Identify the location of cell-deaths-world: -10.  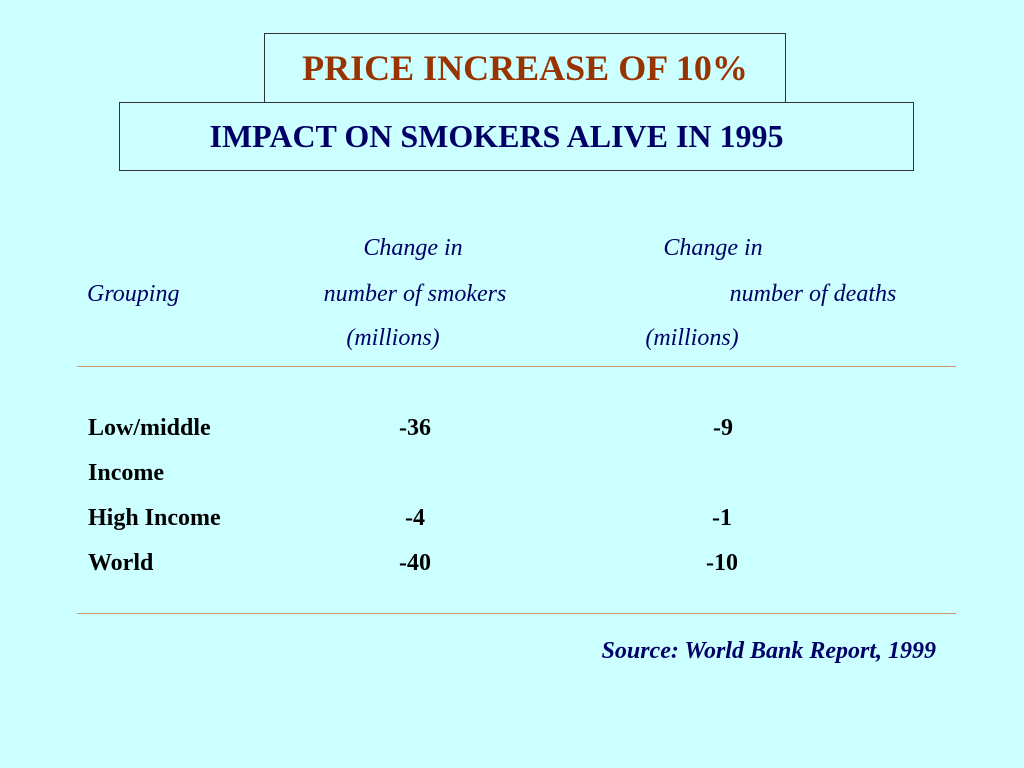
(722, 563).